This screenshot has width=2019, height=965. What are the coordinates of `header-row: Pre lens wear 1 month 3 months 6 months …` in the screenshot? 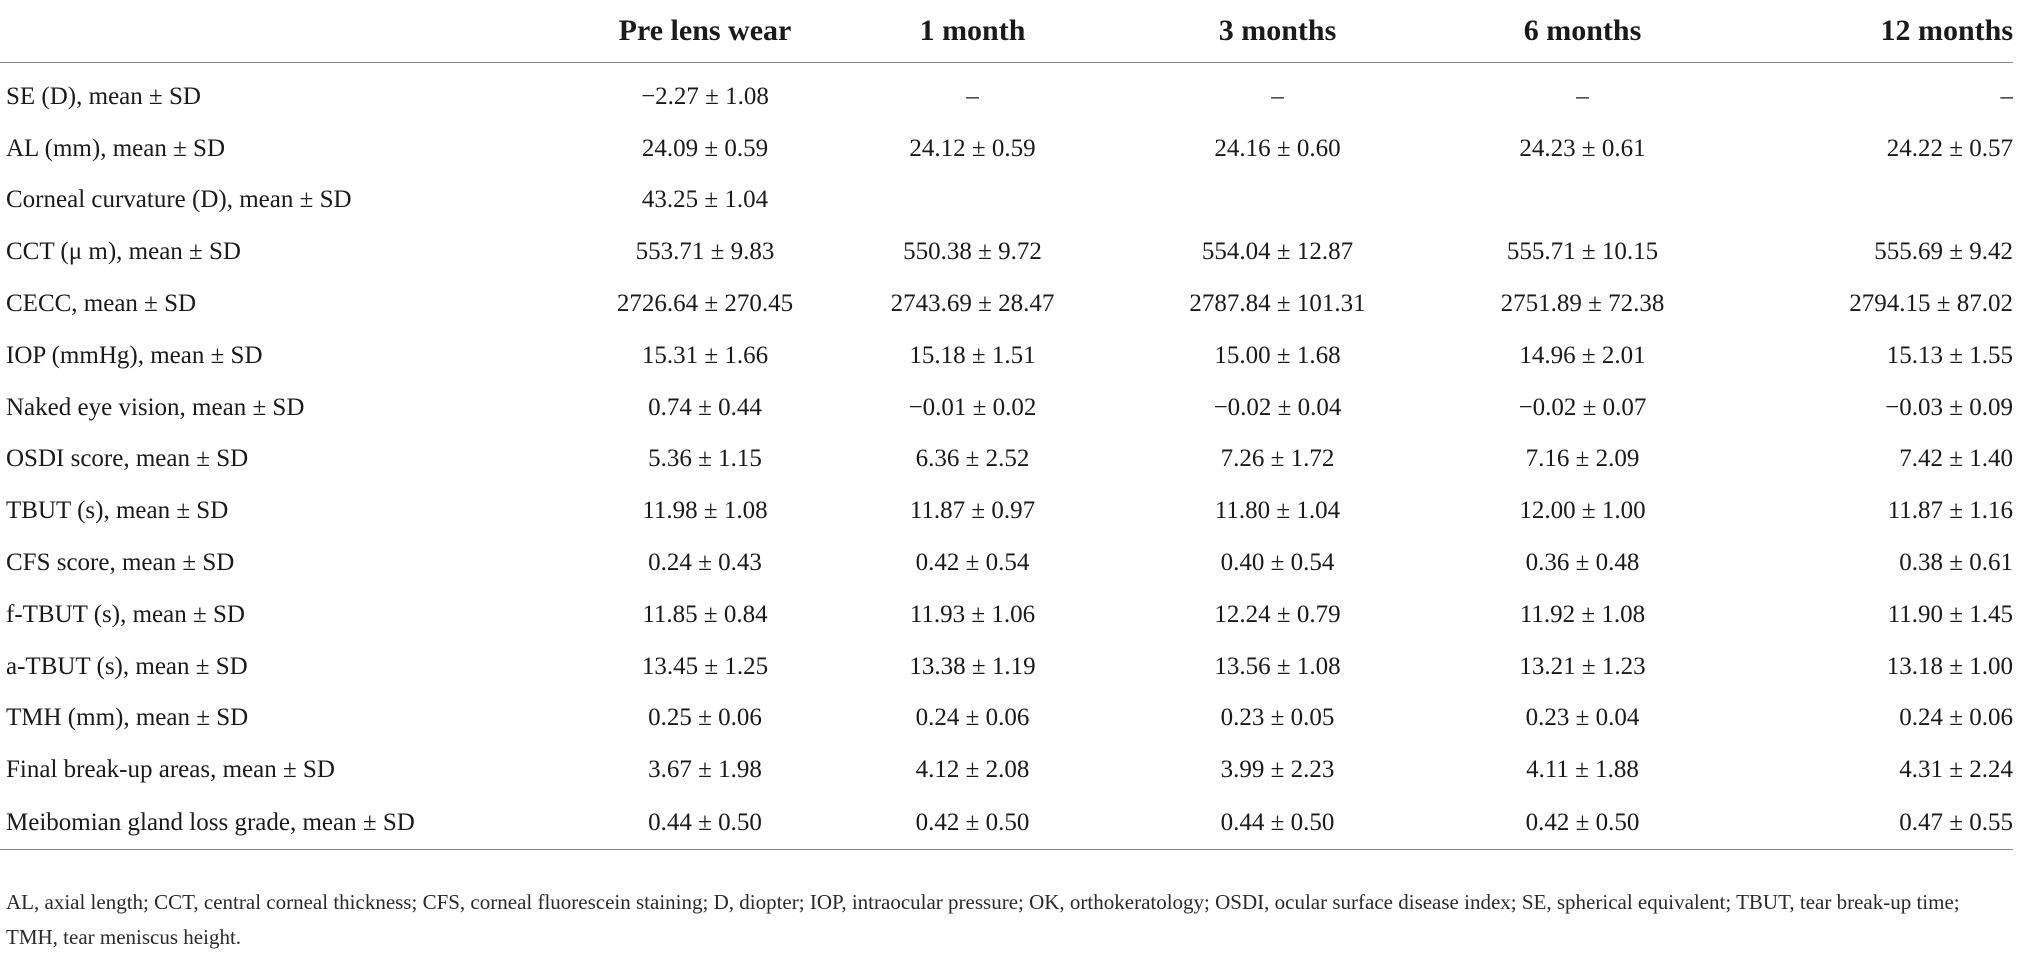 It's located at (1006, 31).